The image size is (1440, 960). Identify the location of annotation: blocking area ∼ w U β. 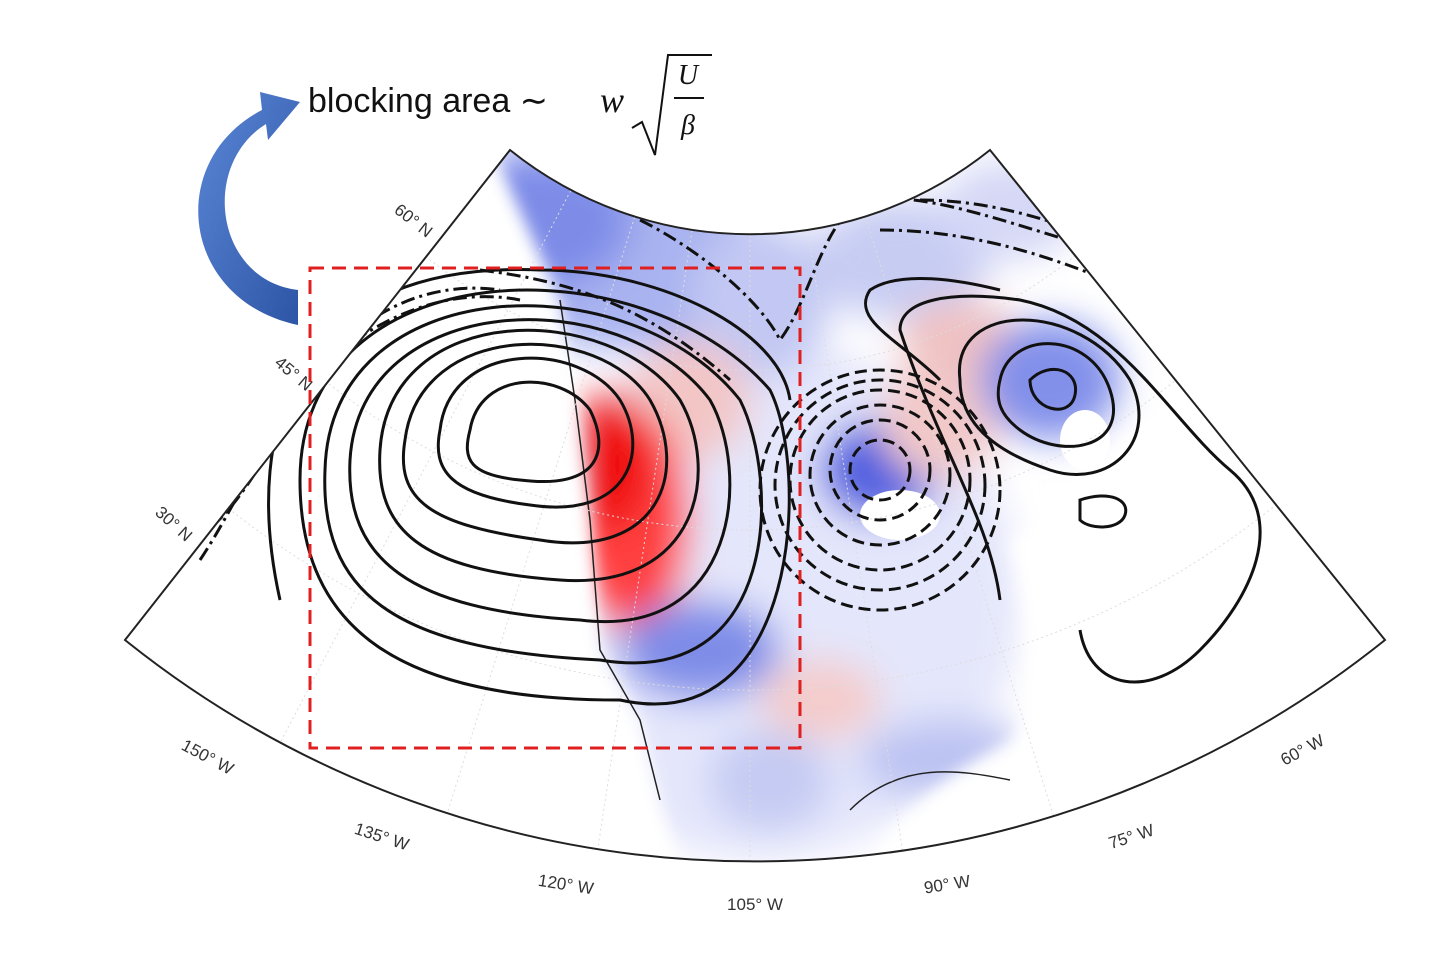
(455, 189).